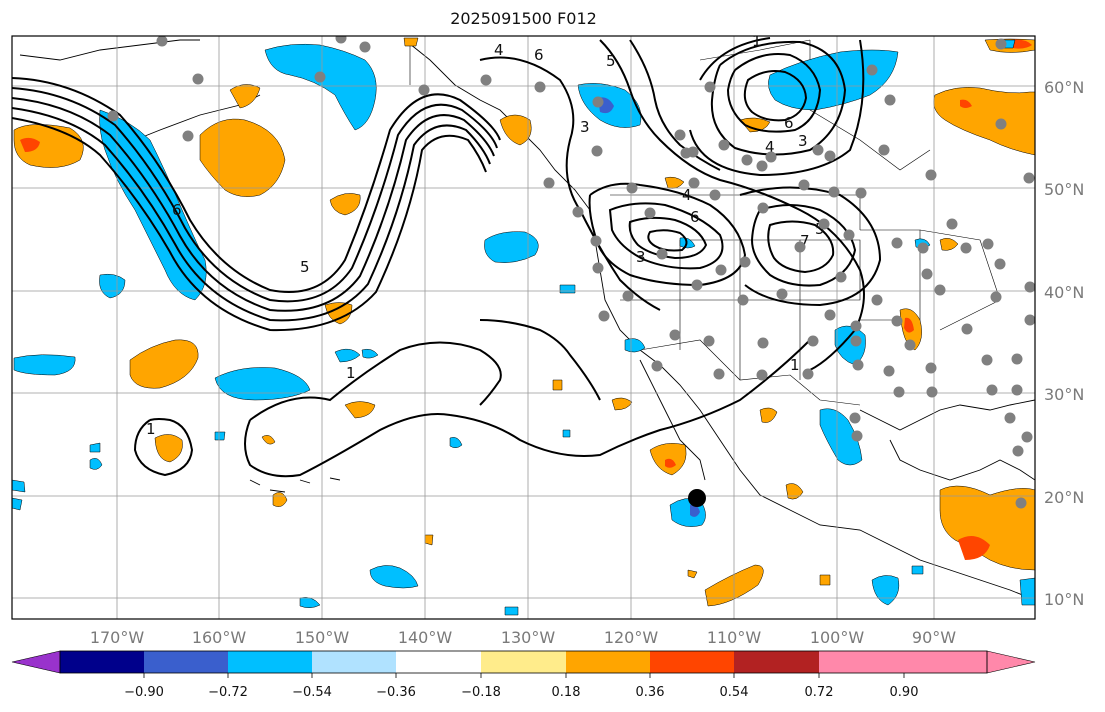  Describe the element at coordinates (819, 692) in the screenshot. I see `colorbar-tick-label: 0.72` at that location.